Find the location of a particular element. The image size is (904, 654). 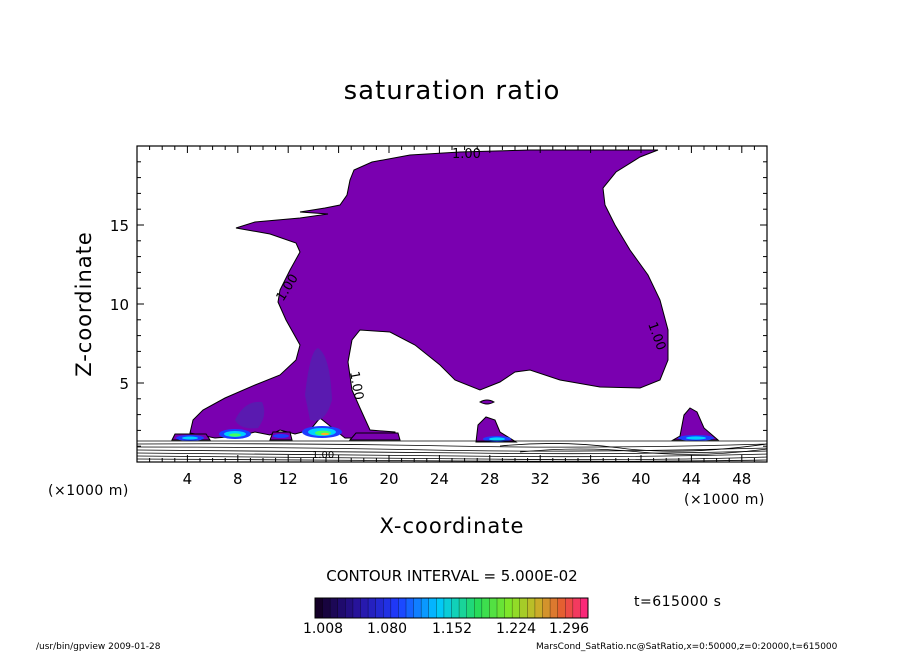

x-tick-label: 48 is located at coordinates (741, 479).